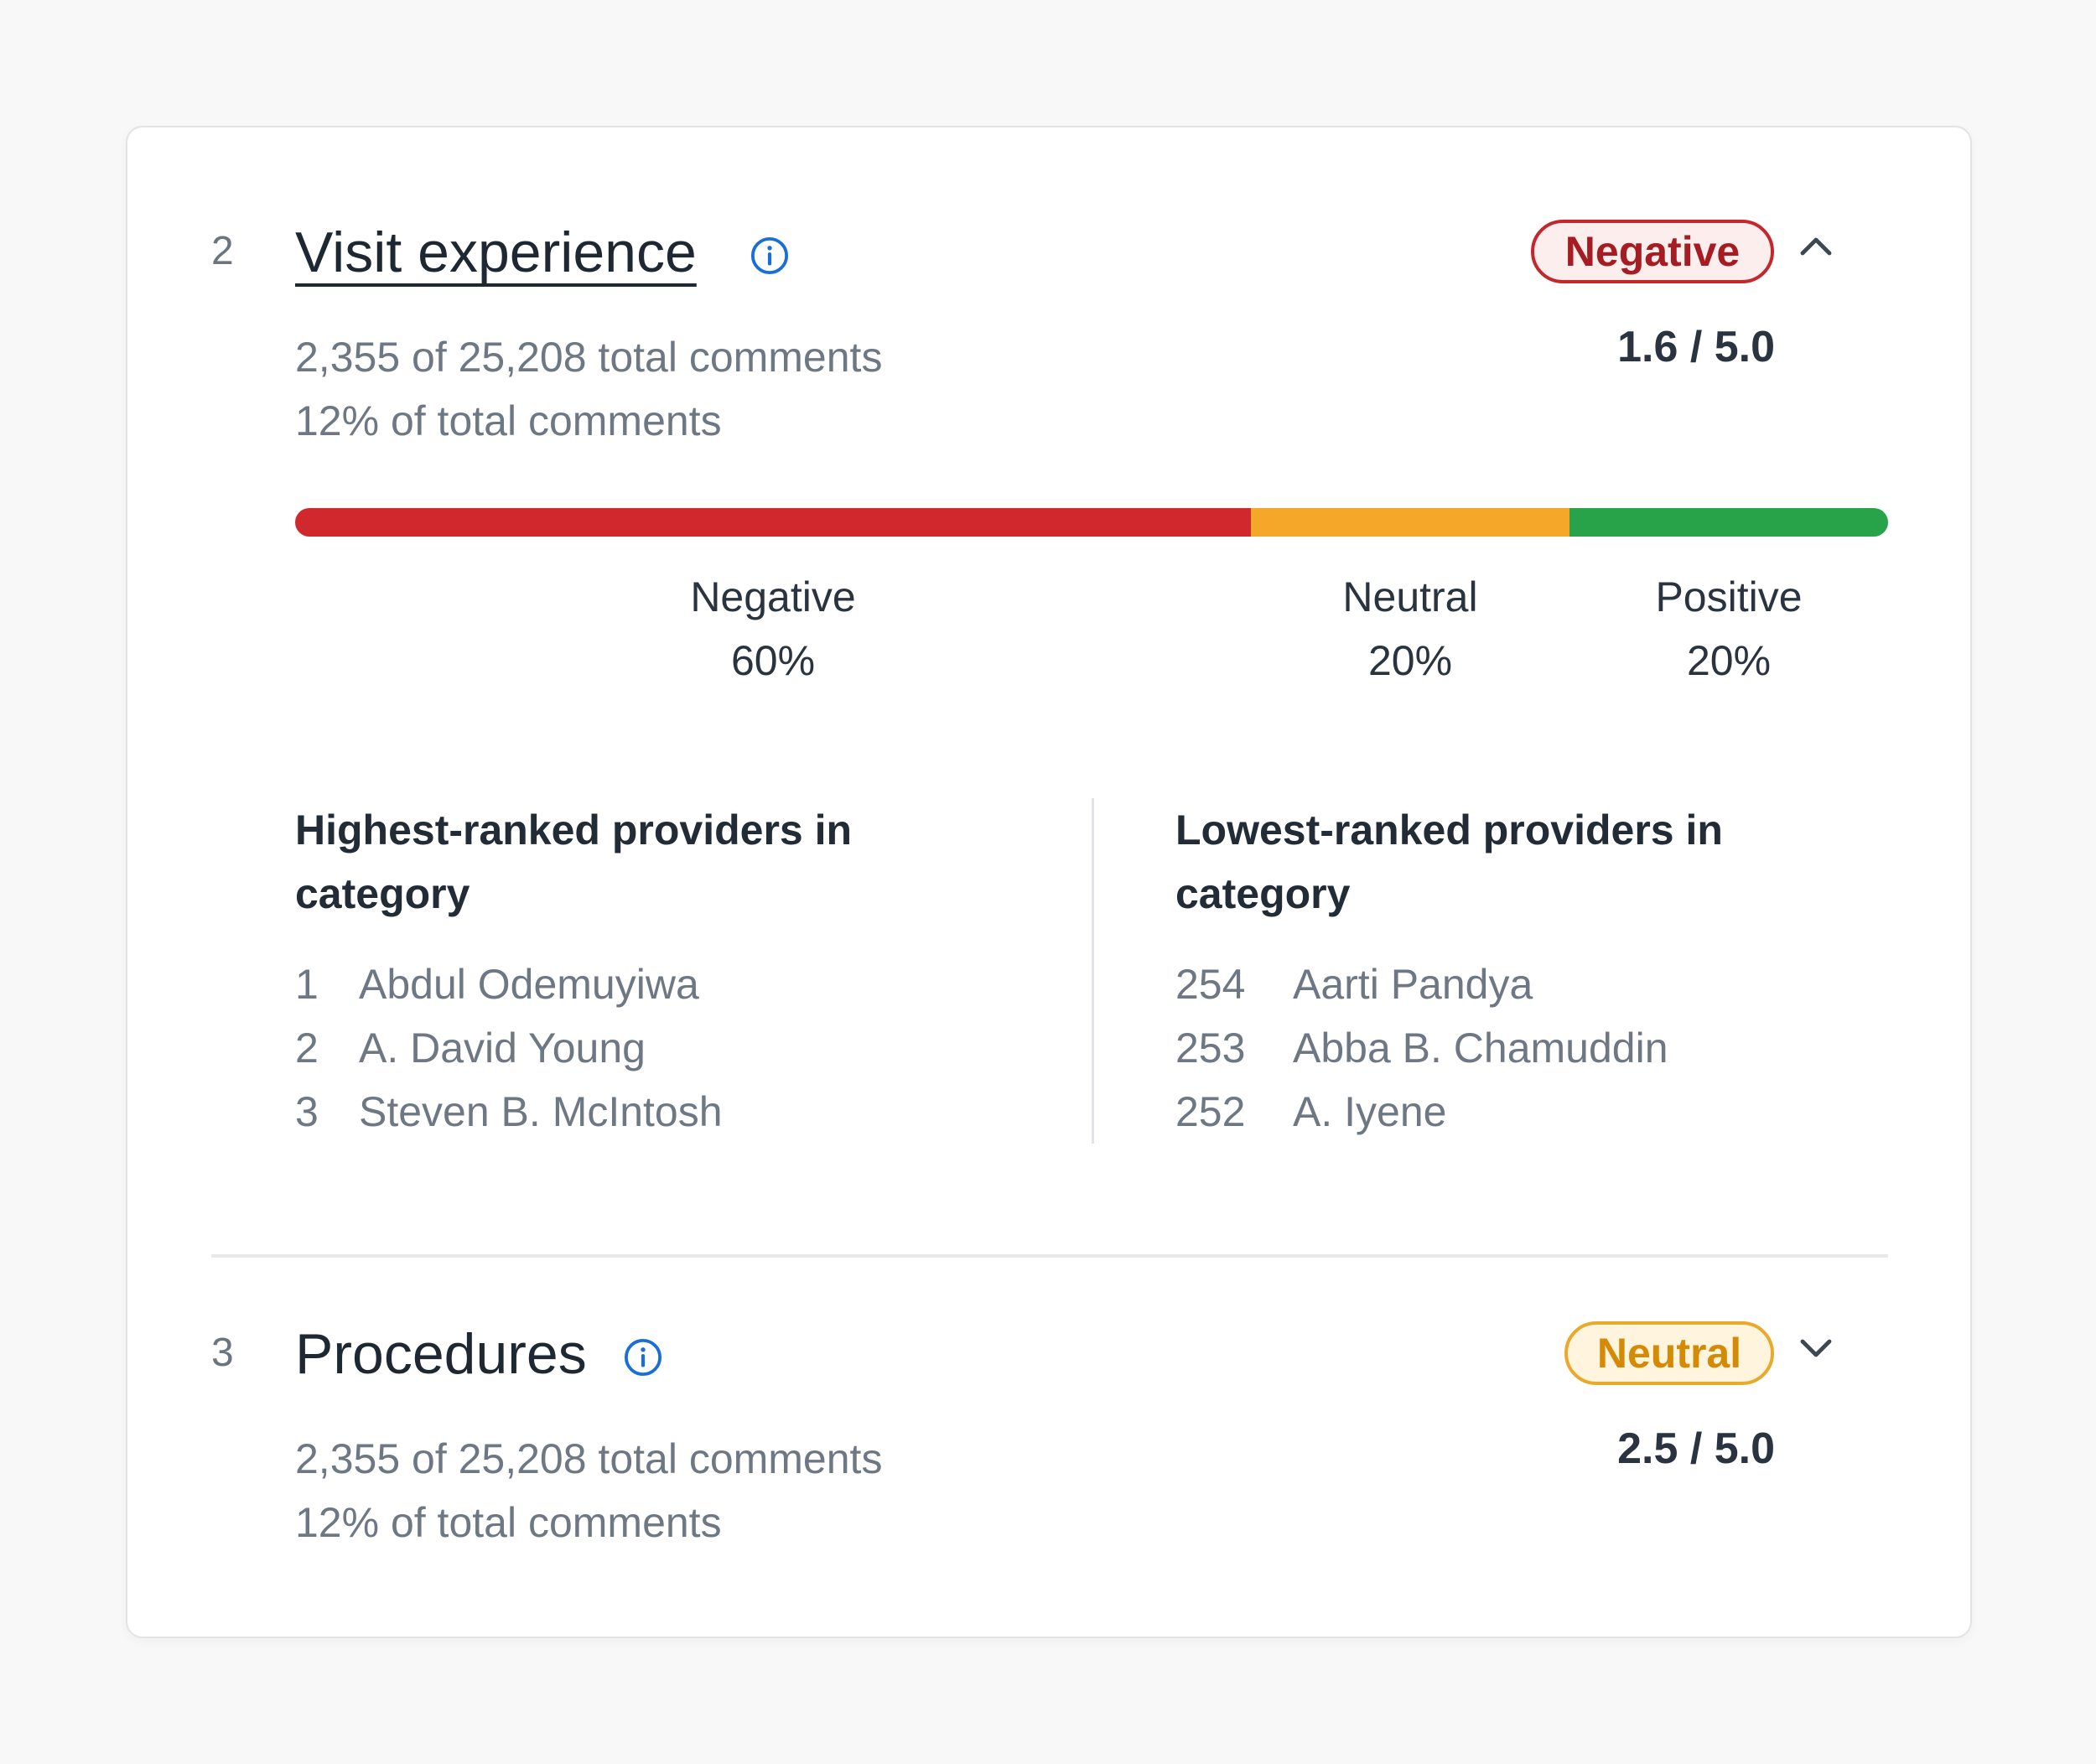  Describe the element at coordinates (1729, 596) in the screenshot. I see `sentiment-label-text: Positive` at that location.